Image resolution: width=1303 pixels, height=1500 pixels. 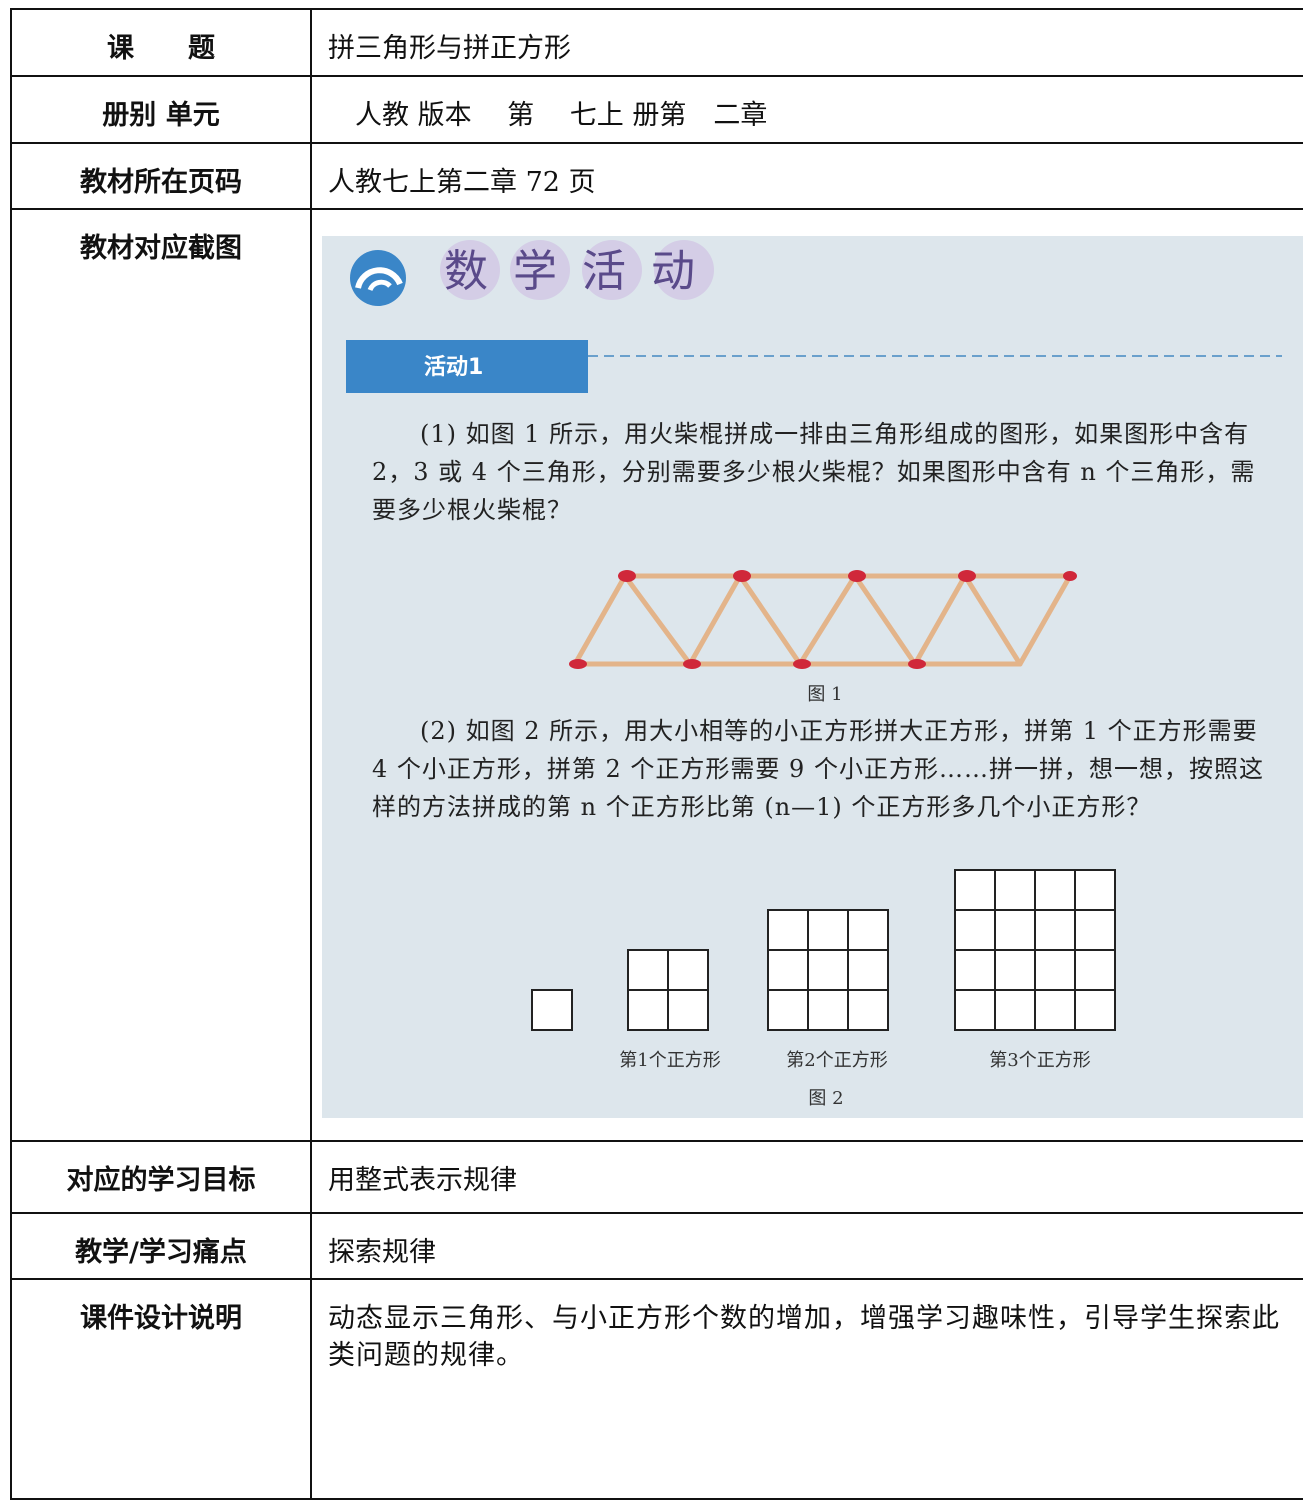 What do you see at coordinates (825, 694) in the screenshot?
I see `figure-caption: 图 1` at bounding box center [825, 694].